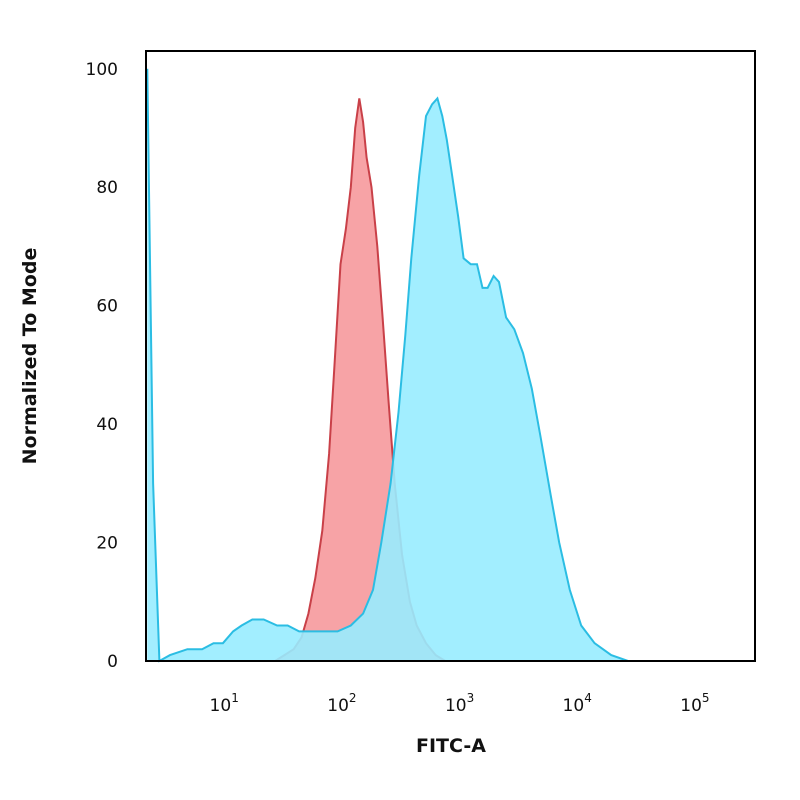 Image resolution: width=800 pixels, height=800 pixels. What do you see at coordinates (577, 703) in the screenshot?
I see `x-tick-label: 10⁴` at bounding box center [577, 703].